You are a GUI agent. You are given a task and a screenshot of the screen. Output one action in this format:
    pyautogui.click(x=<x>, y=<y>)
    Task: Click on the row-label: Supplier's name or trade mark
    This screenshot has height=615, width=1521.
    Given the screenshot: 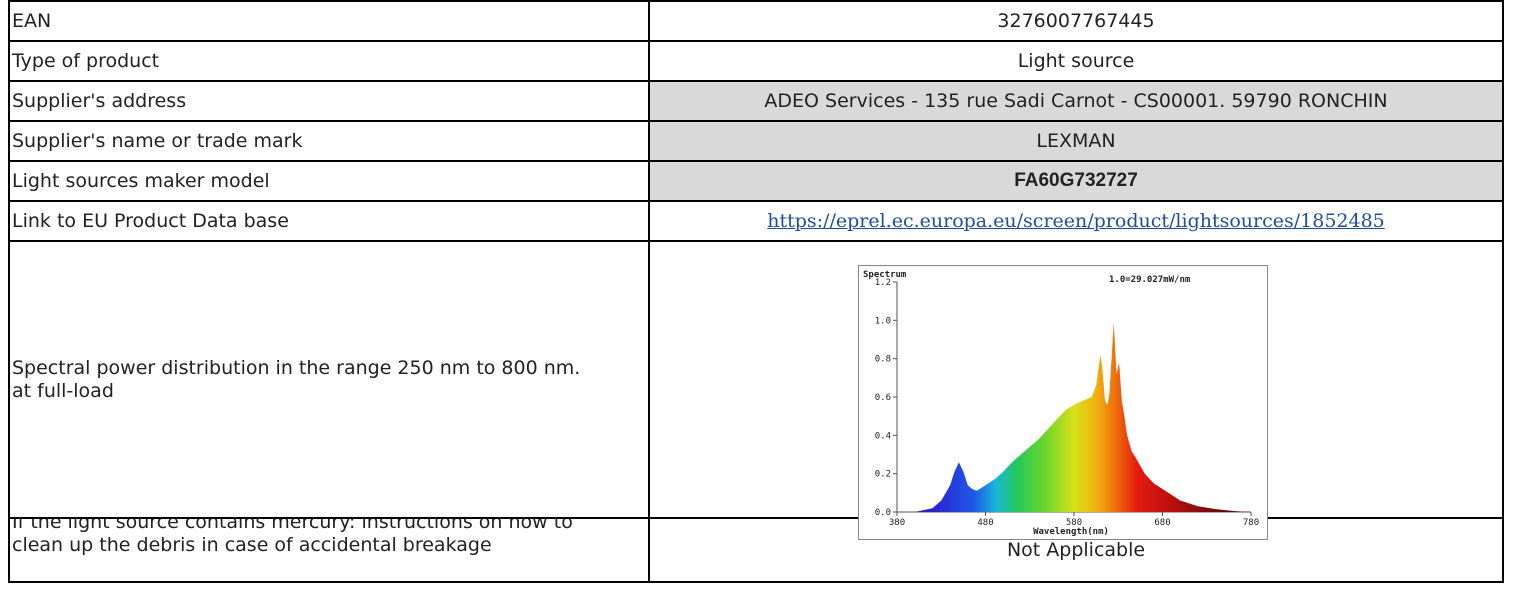 What is the action you would take?
    pyautogui.click(x=329, y=141)
    